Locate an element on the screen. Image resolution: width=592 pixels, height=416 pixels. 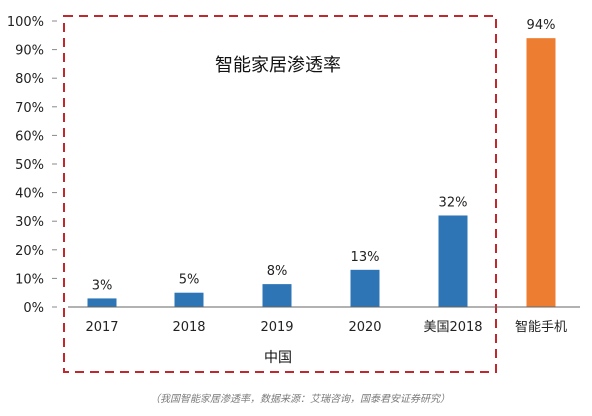
x-tick-label: 2019 is located at coordinates (276, 327).